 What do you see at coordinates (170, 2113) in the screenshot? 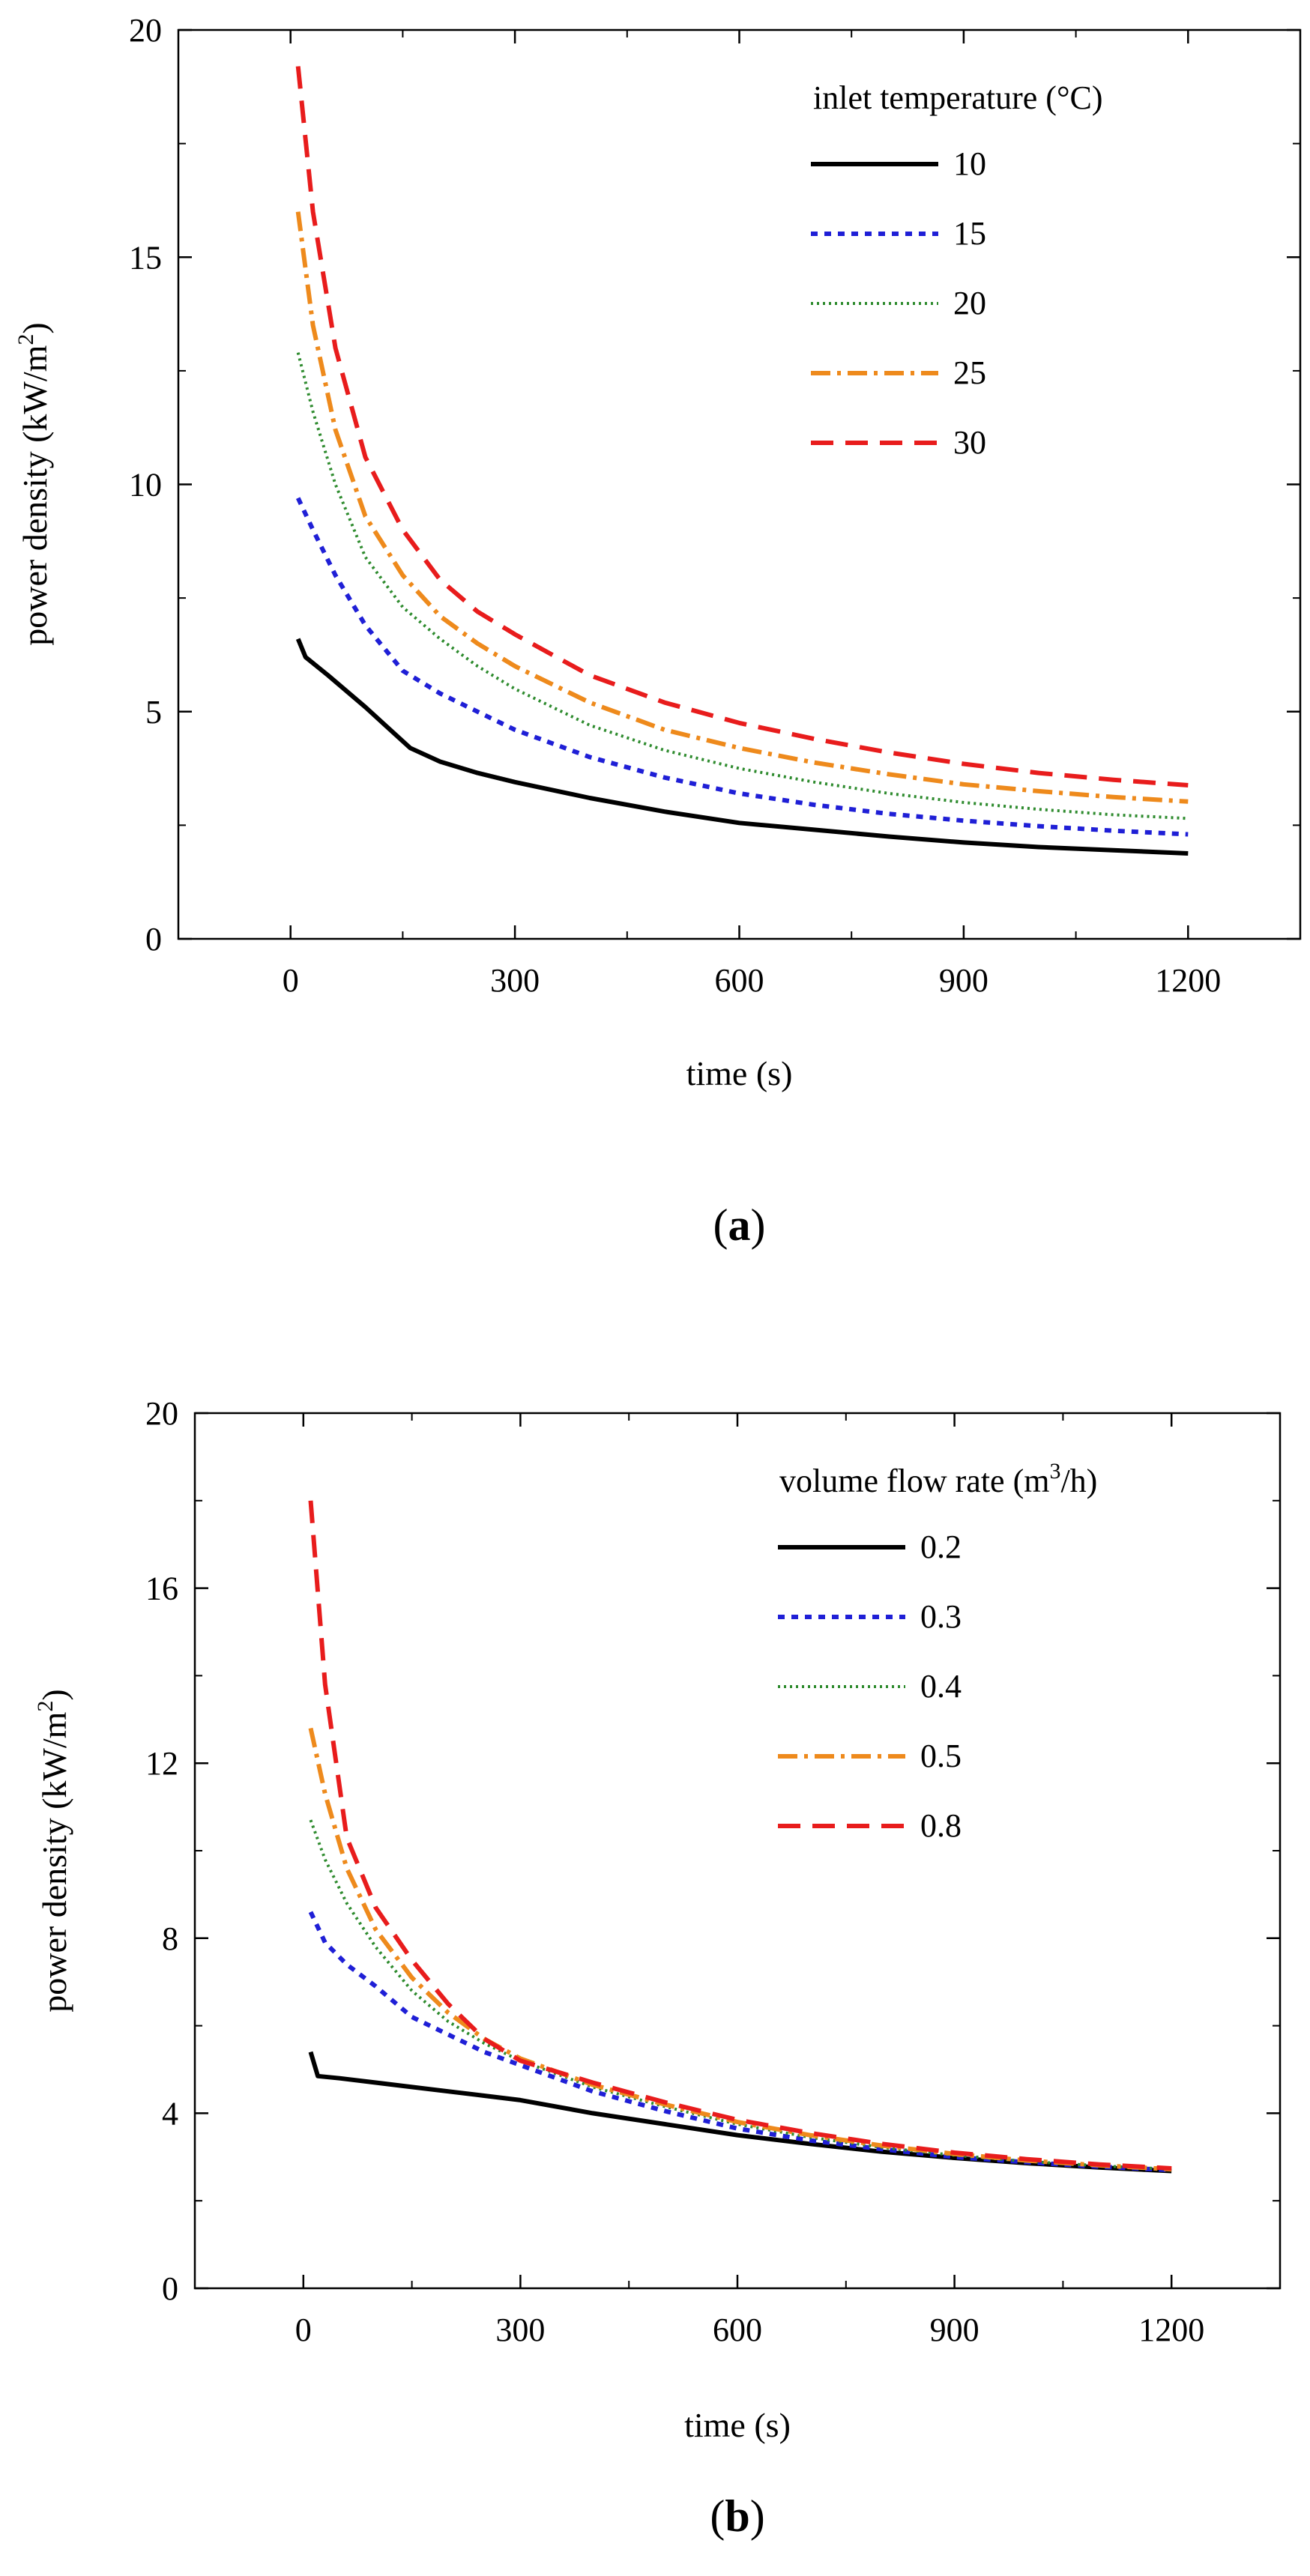
I see `y-tick-label: 4` at bounding box center [170, 2113].